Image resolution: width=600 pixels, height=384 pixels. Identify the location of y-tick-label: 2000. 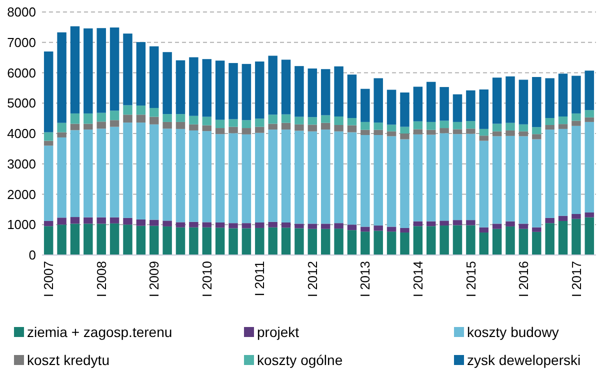
(21, 194).